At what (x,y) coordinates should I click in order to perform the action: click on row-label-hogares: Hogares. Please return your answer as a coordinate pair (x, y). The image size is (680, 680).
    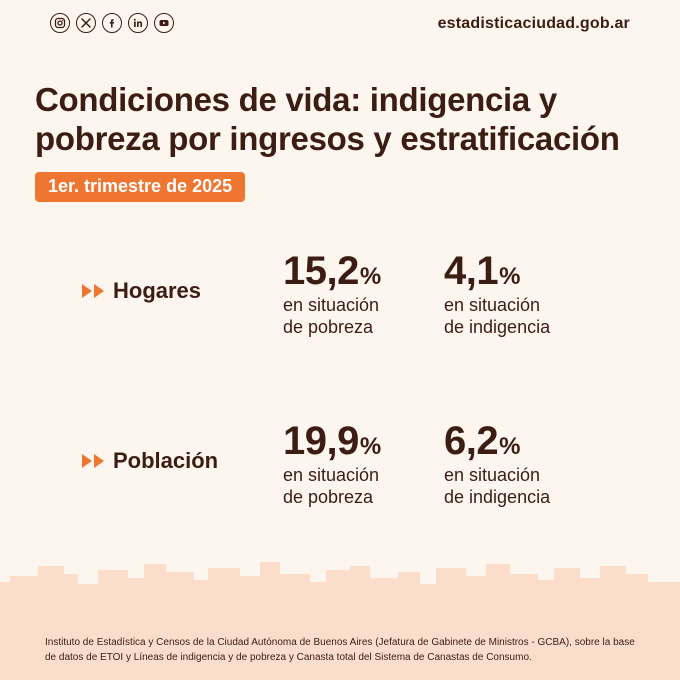
    Looking at the image, I should click on (141, 291).